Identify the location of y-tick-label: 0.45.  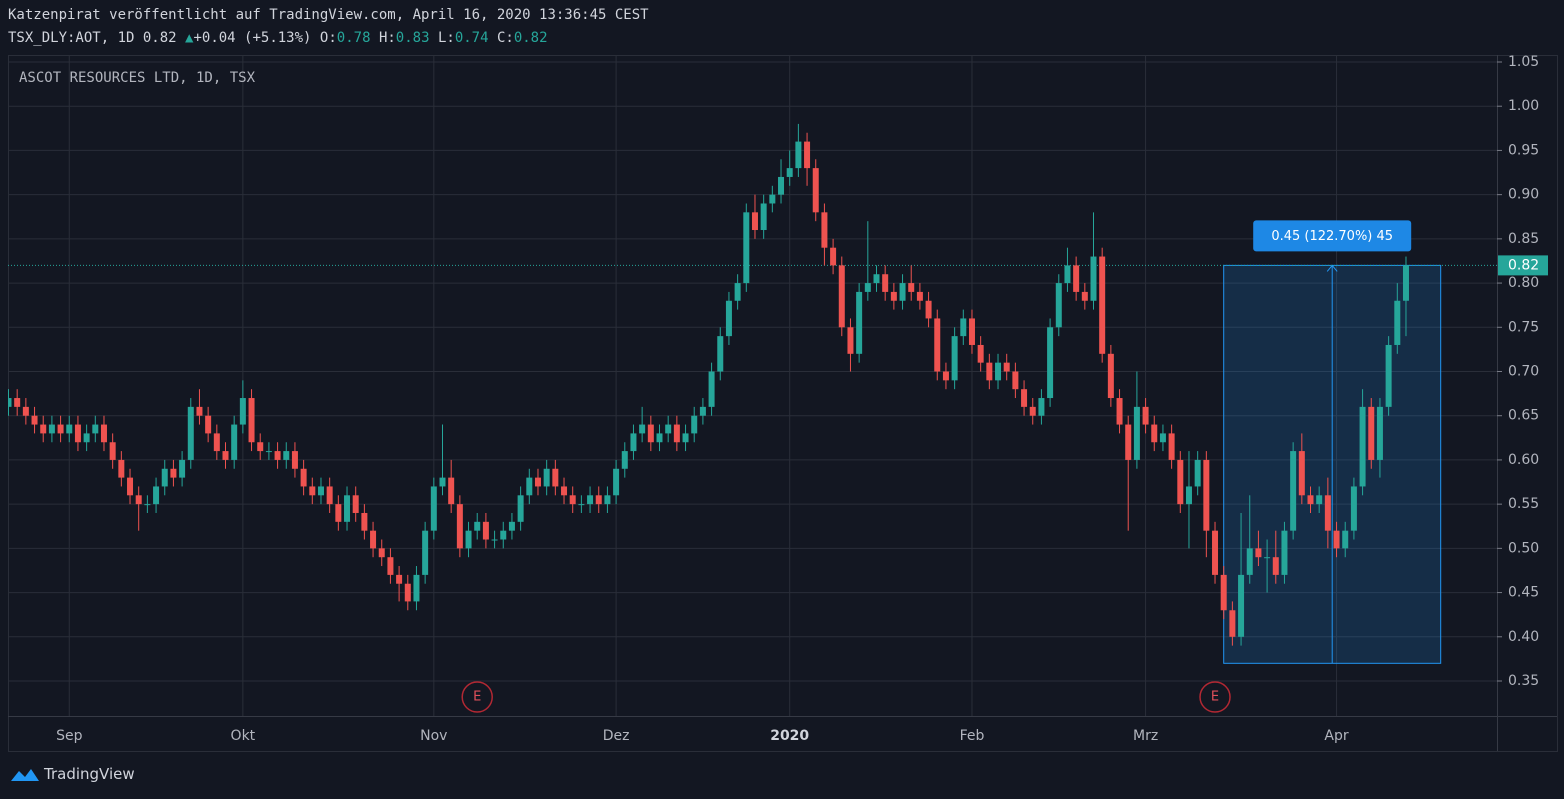
(1523, 593).